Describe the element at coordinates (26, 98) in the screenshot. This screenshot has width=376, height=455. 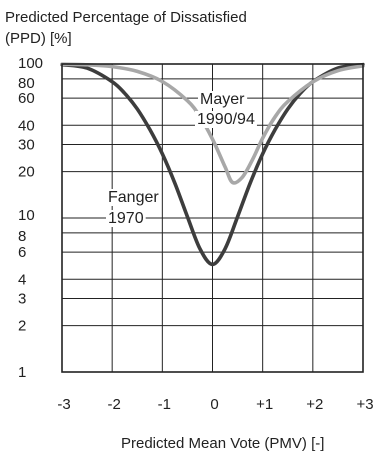
I see `y-tick-label-60: 60` at that location.